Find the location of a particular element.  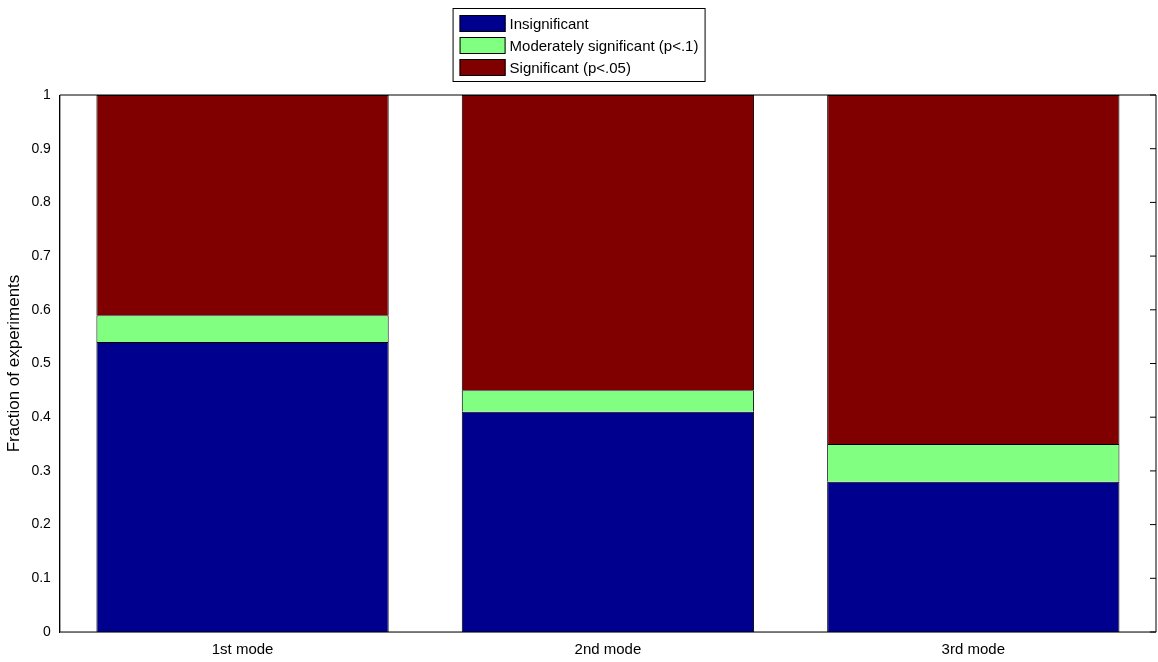

x-tick-label: 1st mode is located at coordinates (242, 649).